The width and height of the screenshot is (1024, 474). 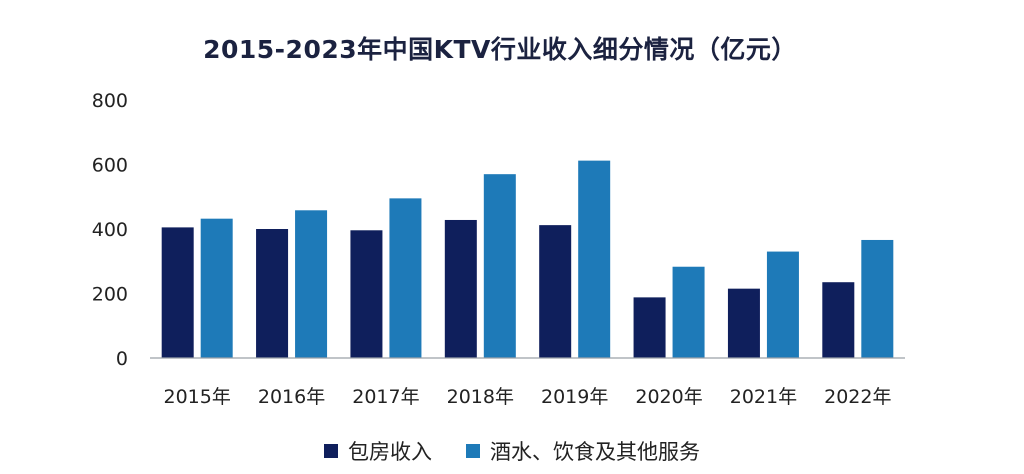 I want to click on y-tick-label: 400, so click(x=110, y=230).